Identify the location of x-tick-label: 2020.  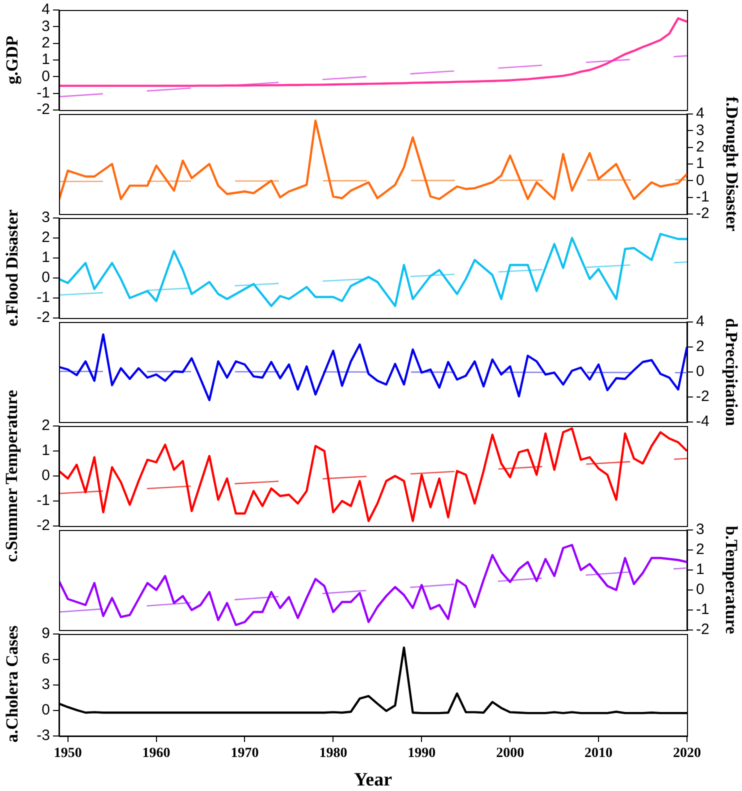
(687, 754).